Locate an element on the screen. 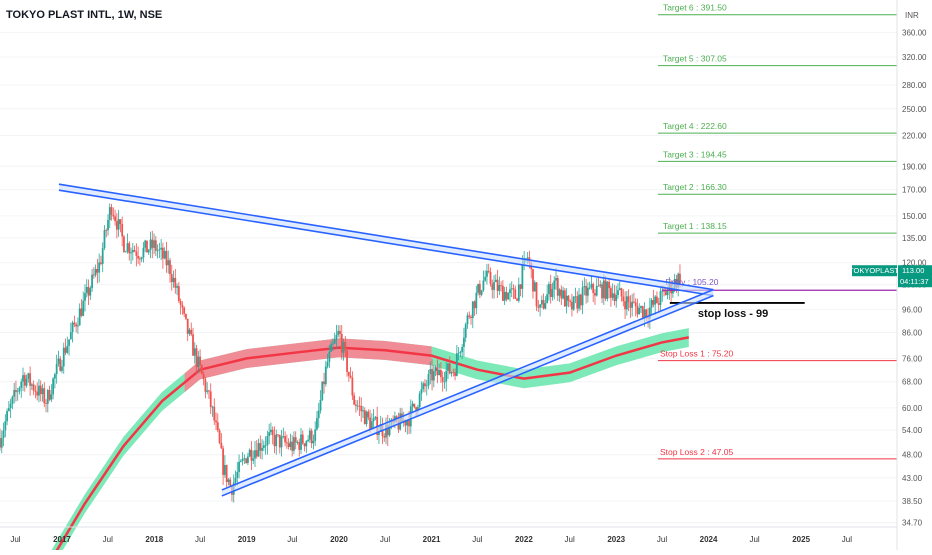  price-tick-label: 250.00 is located at coordinates (914, 109).